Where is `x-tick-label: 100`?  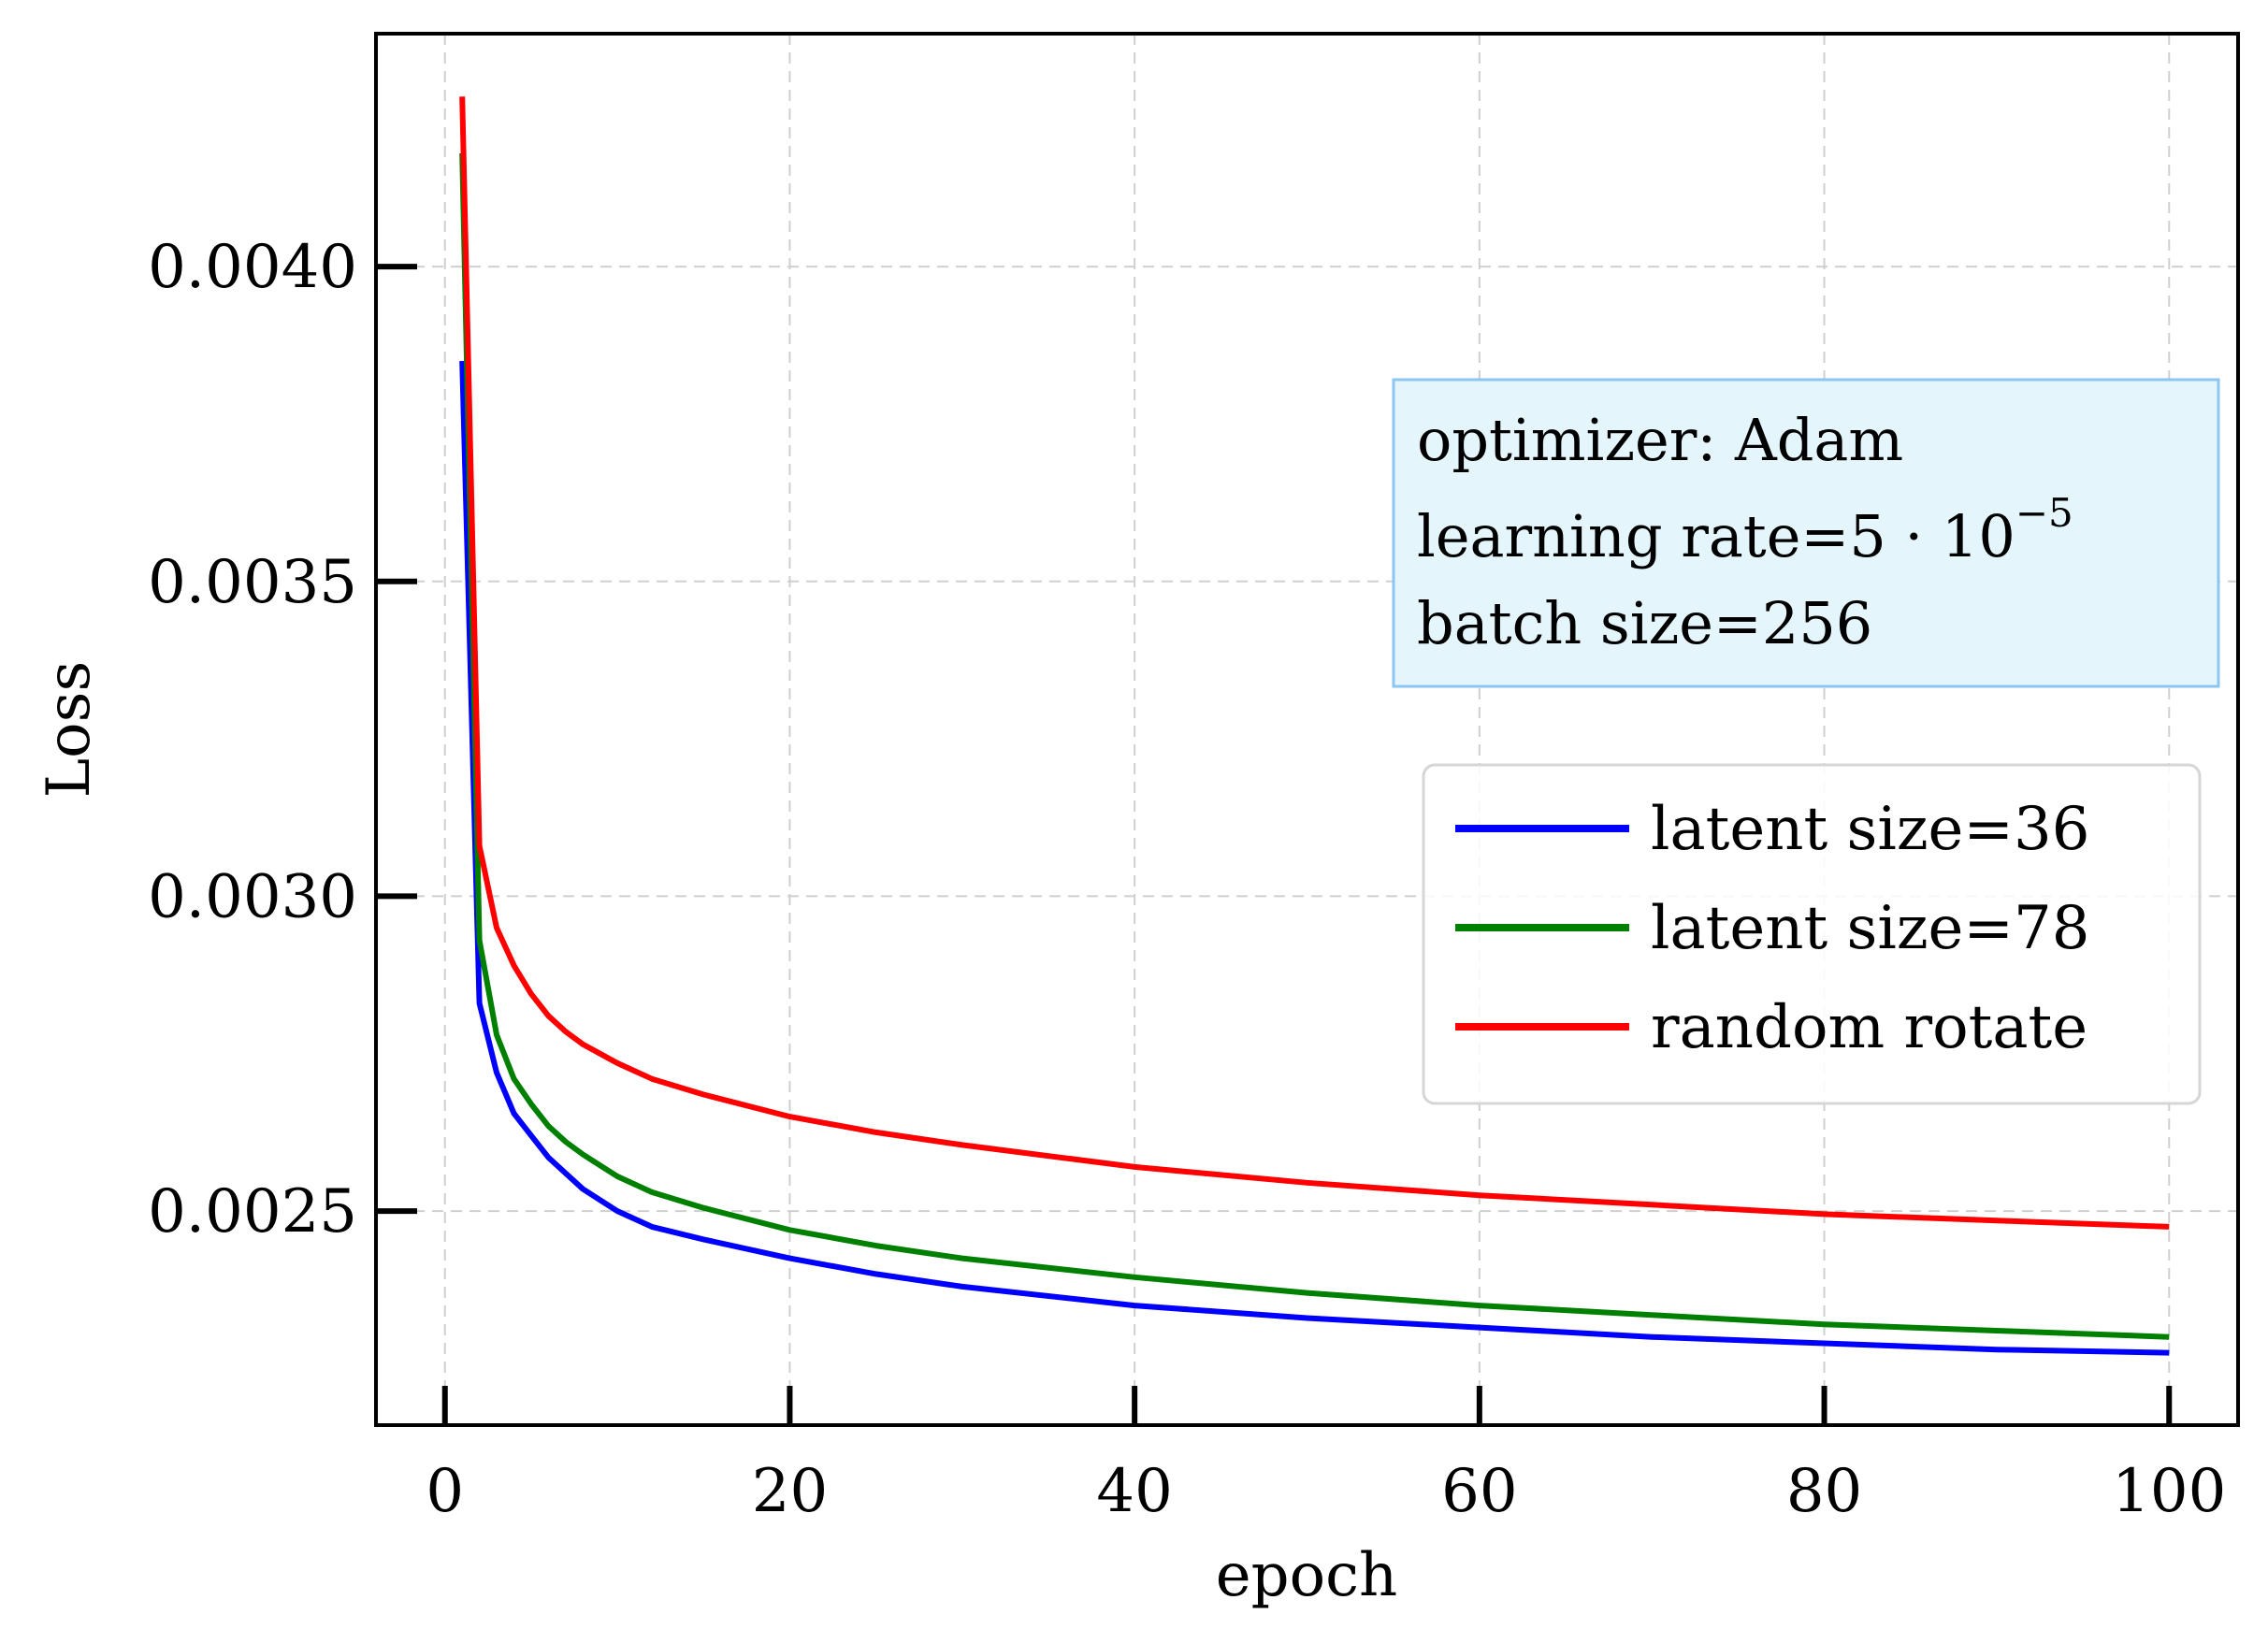
x-tick-label: 100 is located at coordinates (2169, 1491).